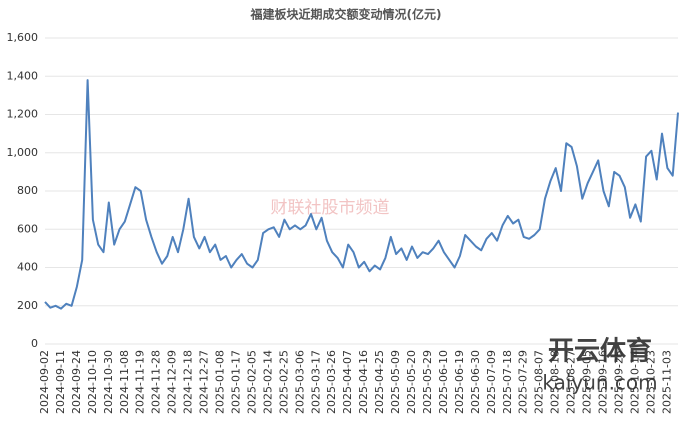 Image resolution: width=692 pixels, height=424 pixels. Describe the element at coordinates (571, 382) in the screenshot. I see `x-tick-label: 2025-08-27` at that location.